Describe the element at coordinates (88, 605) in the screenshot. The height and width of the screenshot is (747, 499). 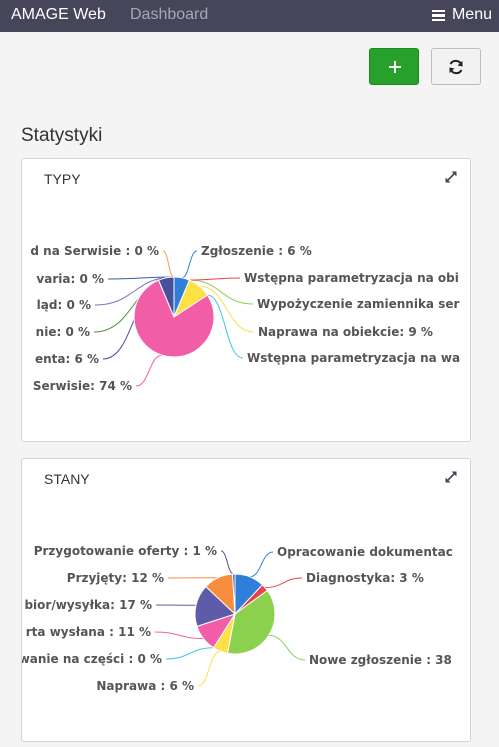
I see `pie-label: bior/wysyłka: 17 %` at that location.